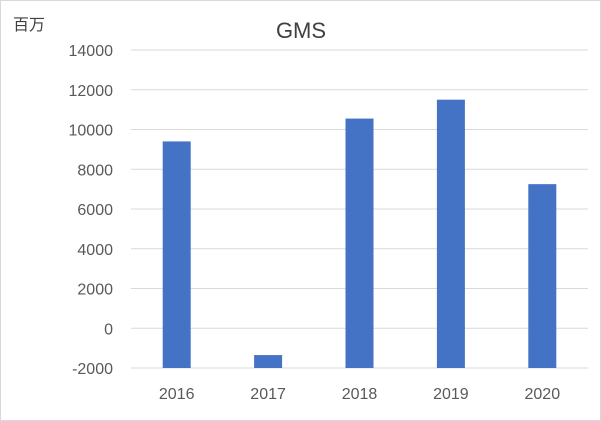  I want to click on x-axis-tick-labels: 2016 2017 2018 2019 2020, so click(359, 394).